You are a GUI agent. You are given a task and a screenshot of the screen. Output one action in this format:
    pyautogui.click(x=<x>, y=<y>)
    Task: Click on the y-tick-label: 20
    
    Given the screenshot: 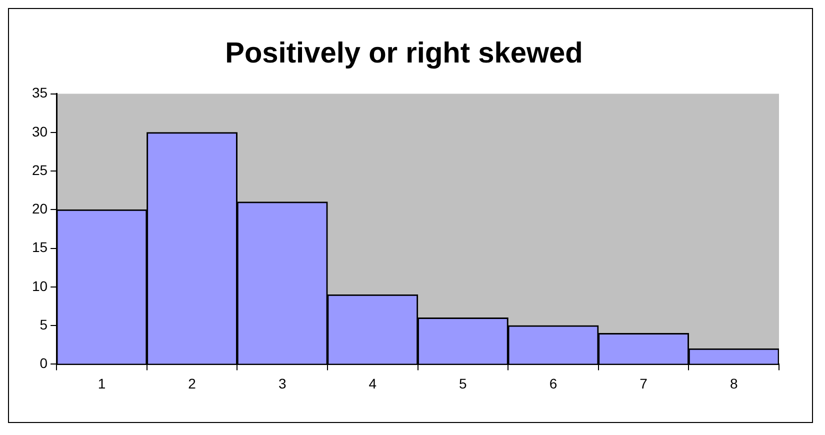 What is the action you would take?
    pyautogui.click(x=40, y=208)
    